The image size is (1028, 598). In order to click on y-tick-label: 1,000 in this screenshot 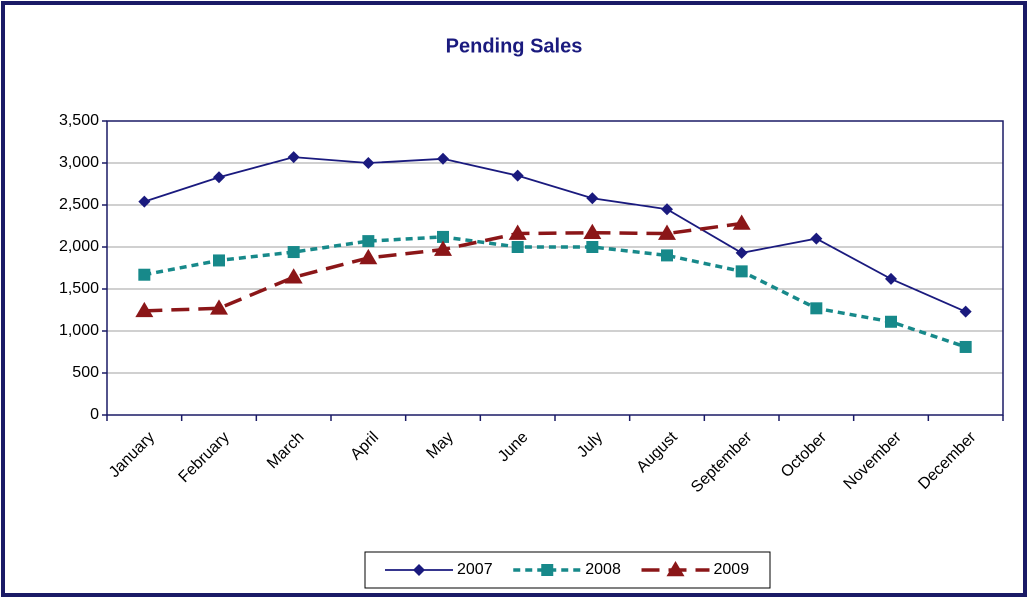, I will do `click(79, 330)`.